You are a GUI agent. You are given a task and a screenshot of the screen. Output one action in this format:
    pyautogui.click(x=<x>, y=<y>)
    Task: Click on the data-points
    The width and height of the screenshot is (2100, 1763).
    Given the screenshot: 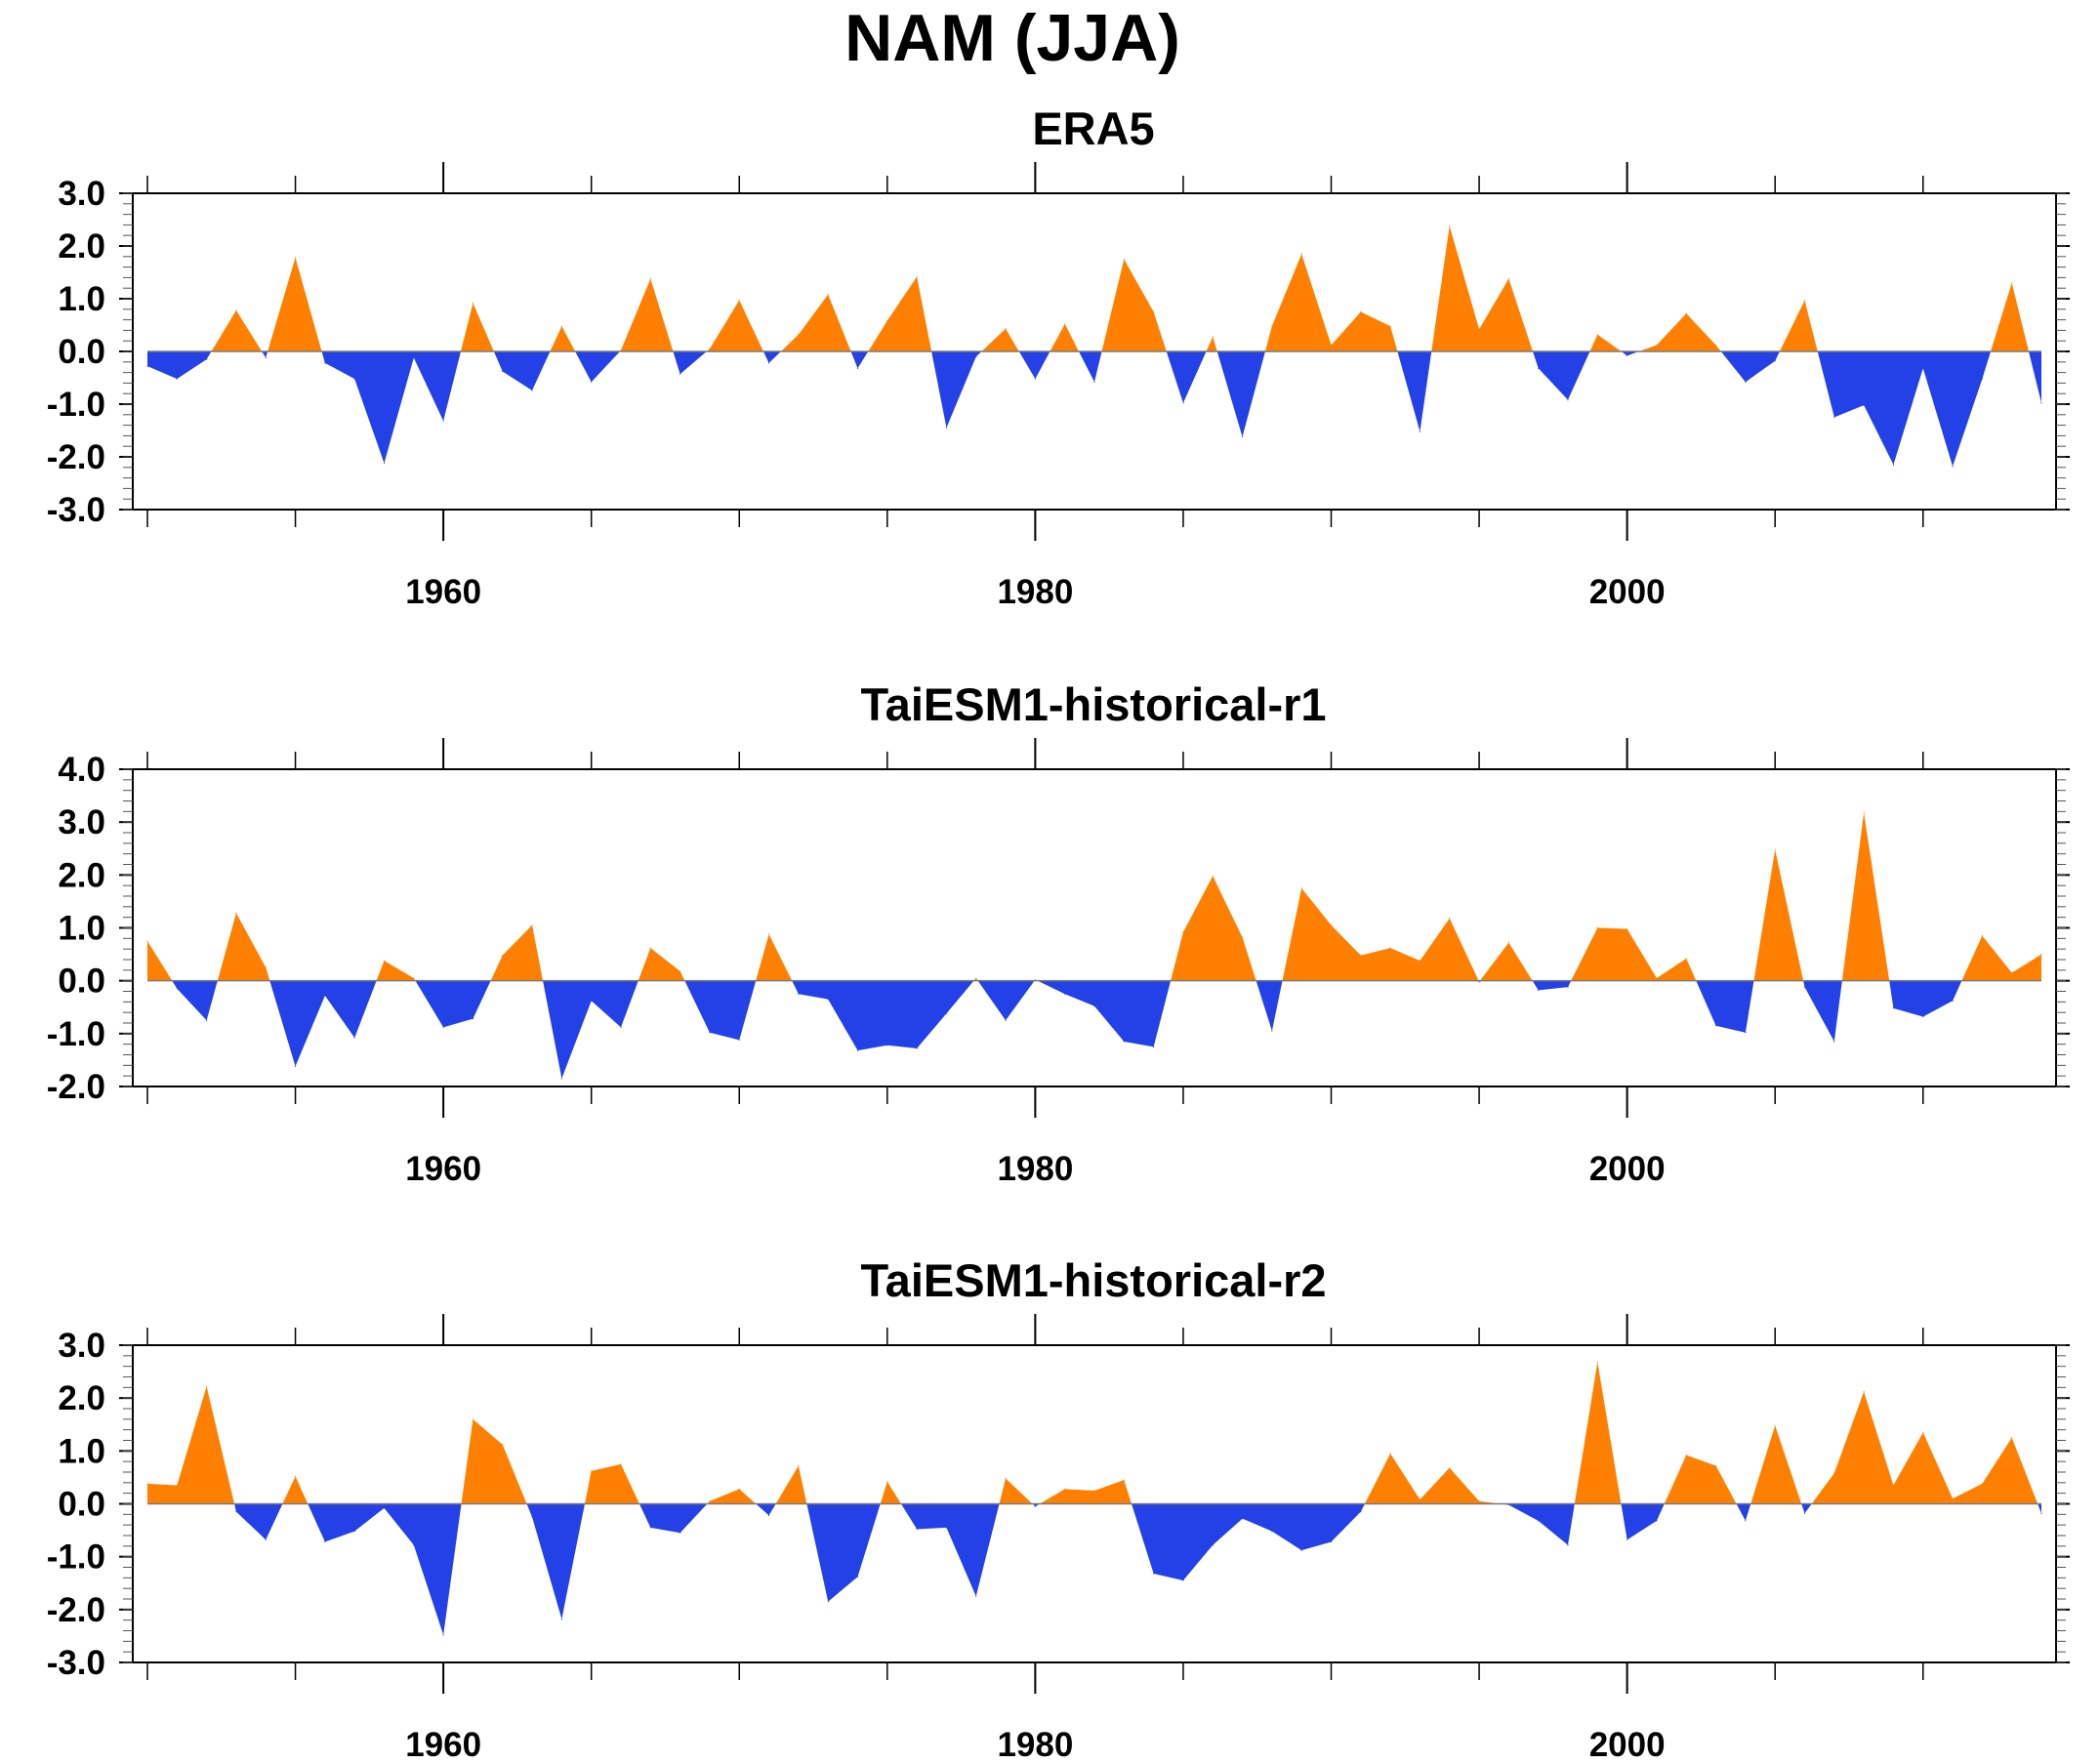 What is the action you would take?
    pyautogui.click(x=1094, y=945)
    